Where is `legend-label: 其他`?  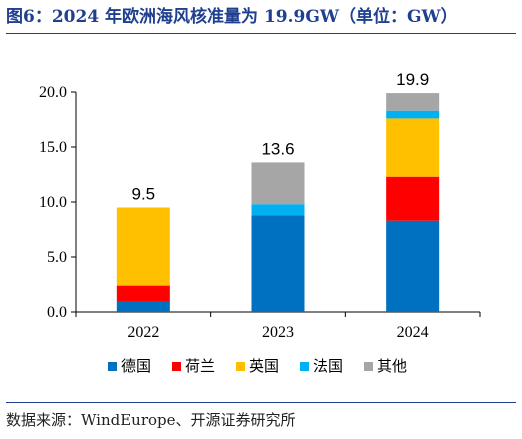 legend-label: 其他 is located at coordinates (392, 366).